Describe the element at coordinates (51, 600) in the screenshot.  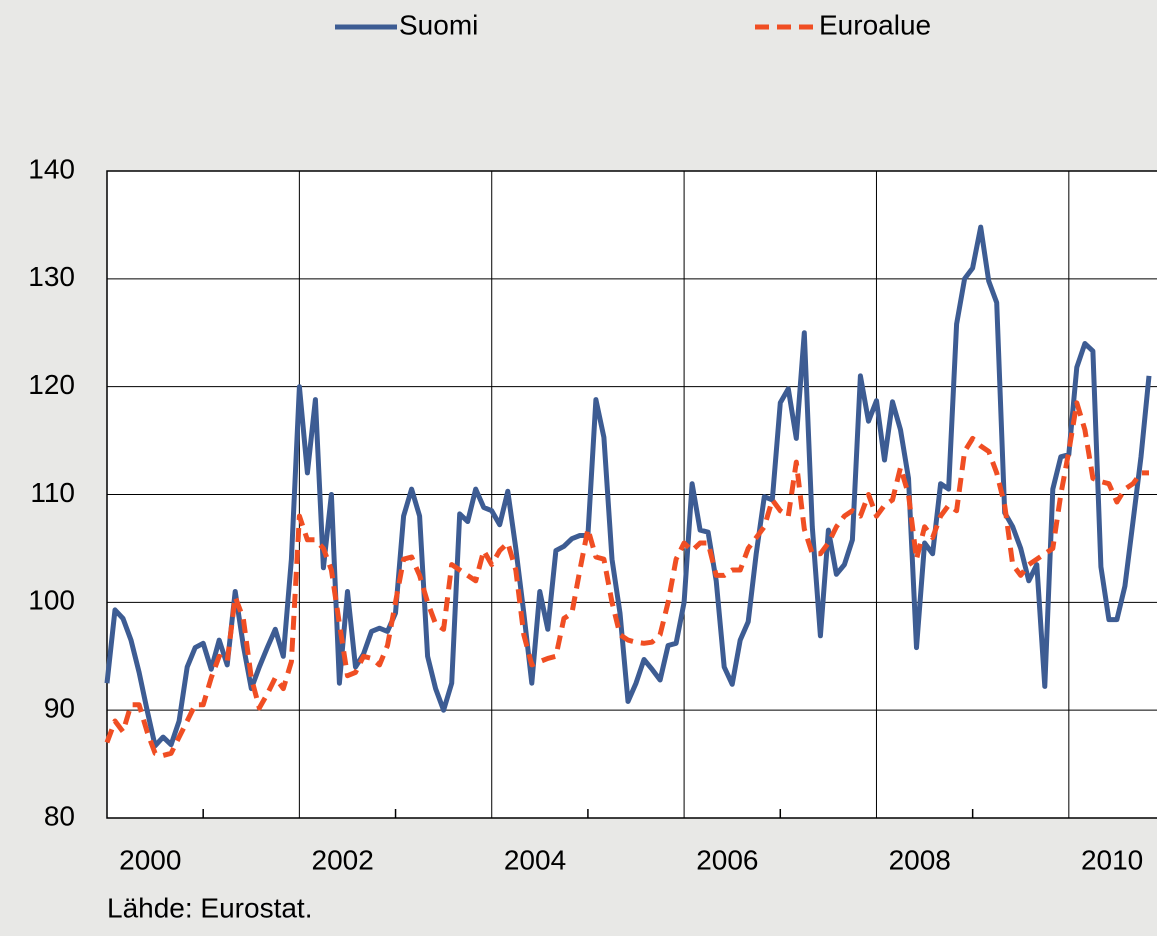
I see `y-tick-label: 100` at that location.